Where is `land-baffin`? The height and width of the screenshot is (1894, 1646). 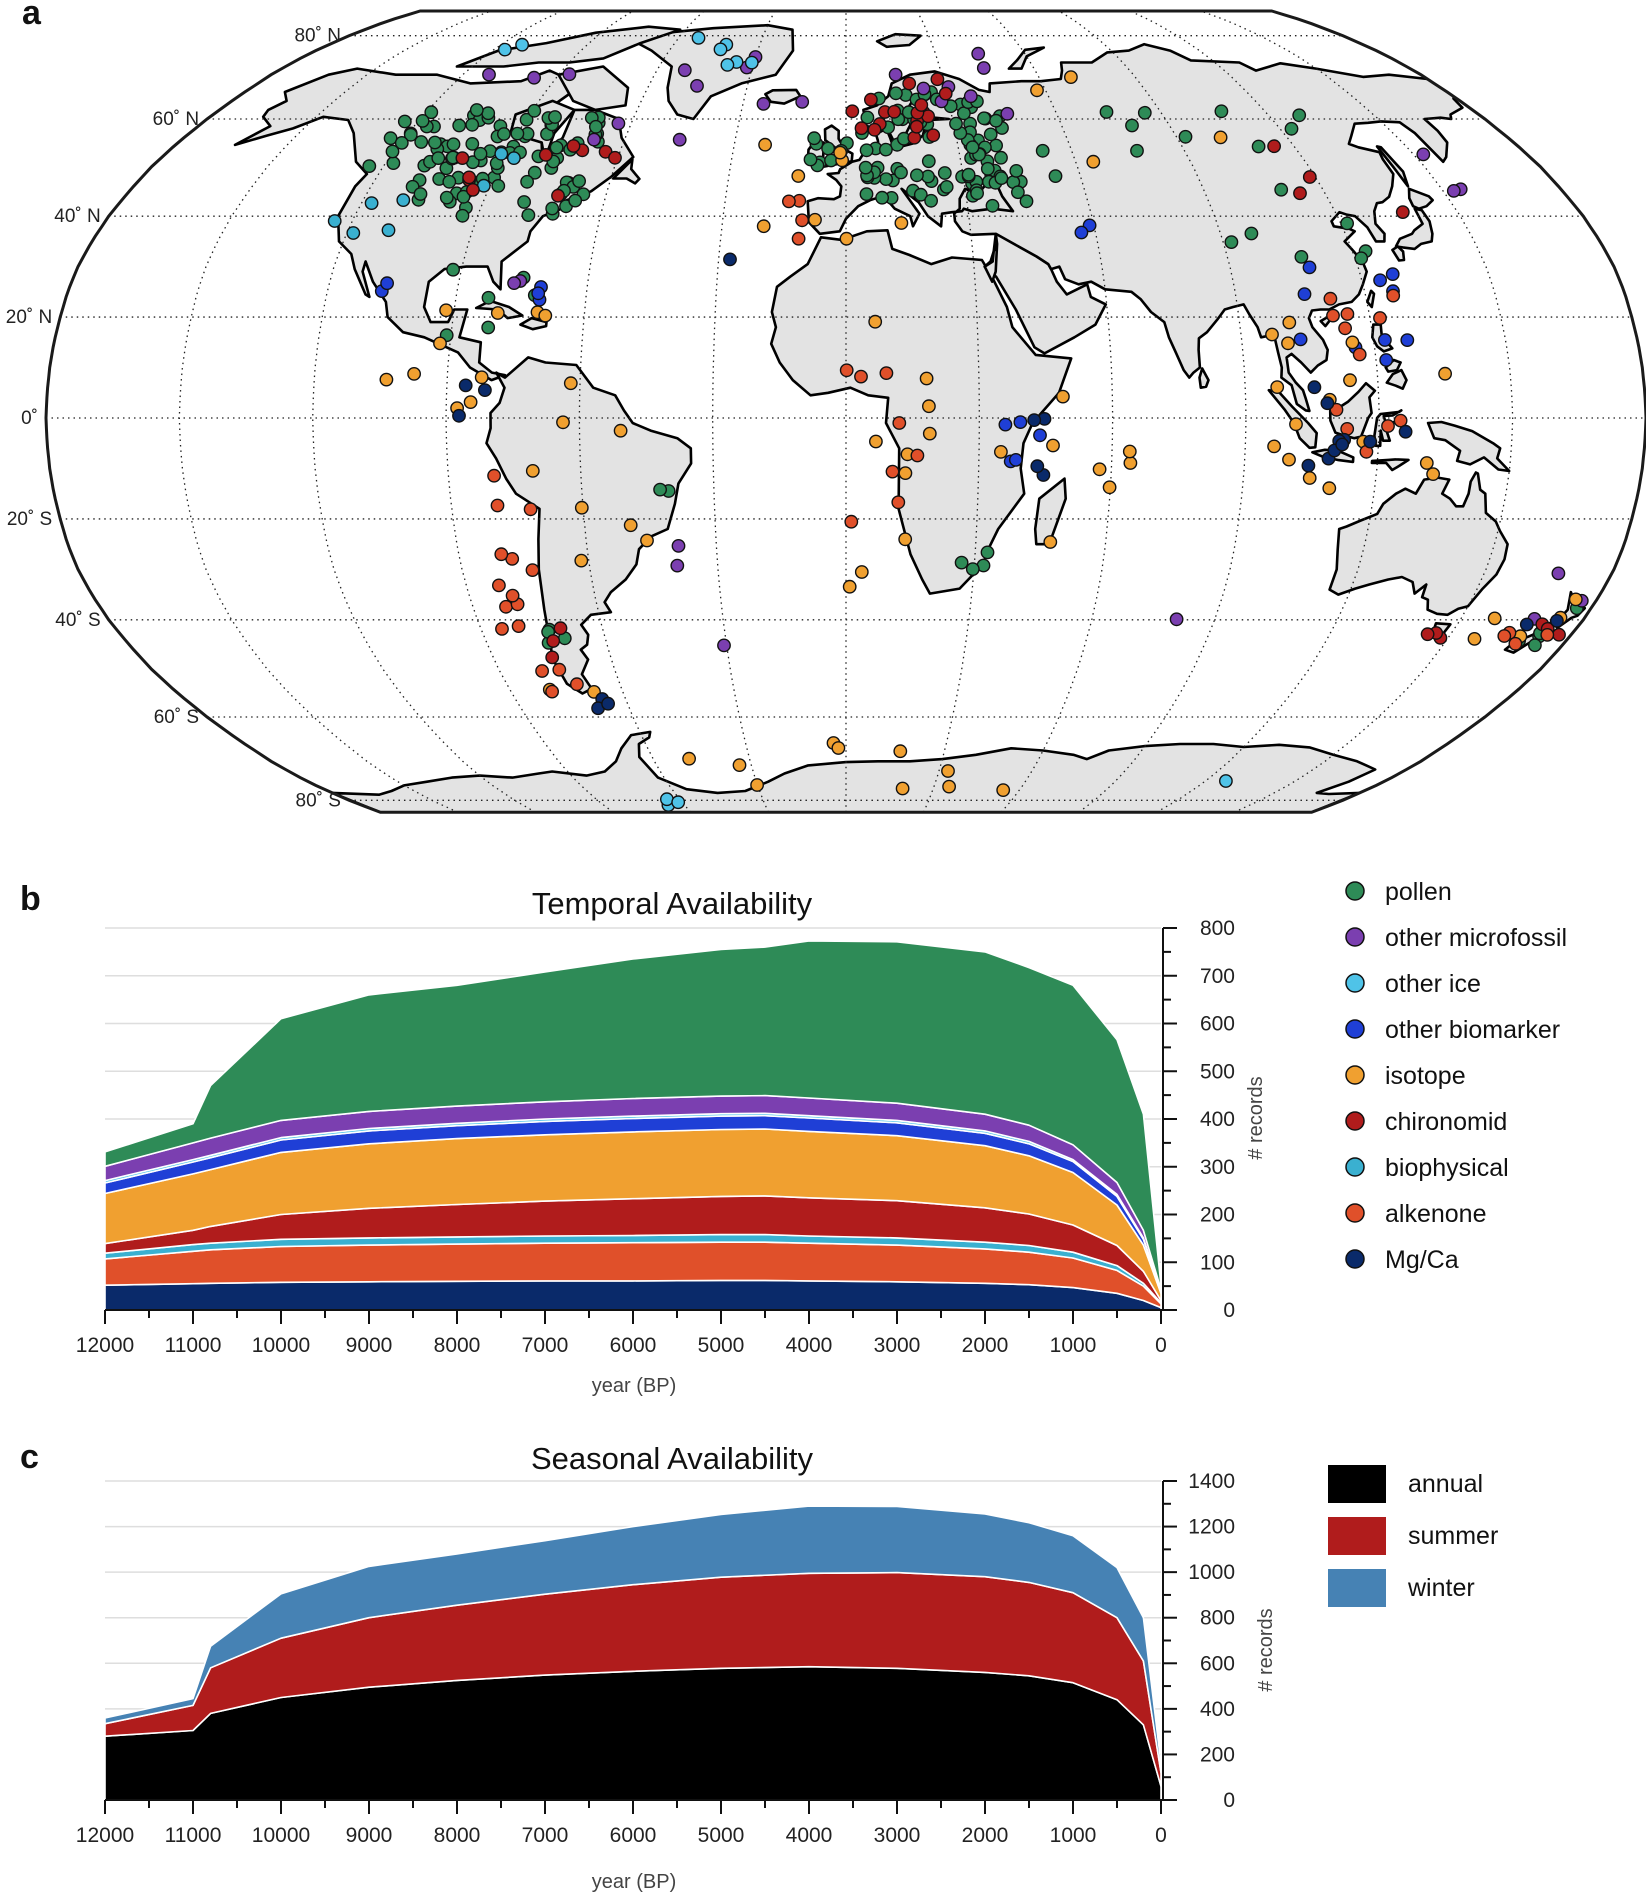
land-baffin is located at coordinates (593, 88).